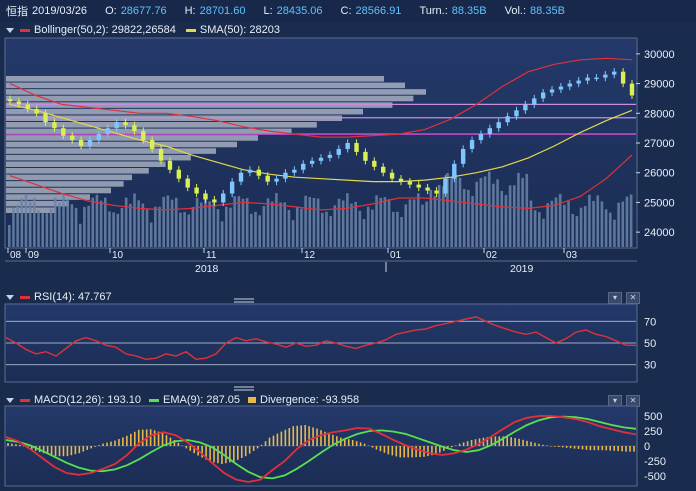  I want to click on rsi-tick-label: 50, so click(650, 344).